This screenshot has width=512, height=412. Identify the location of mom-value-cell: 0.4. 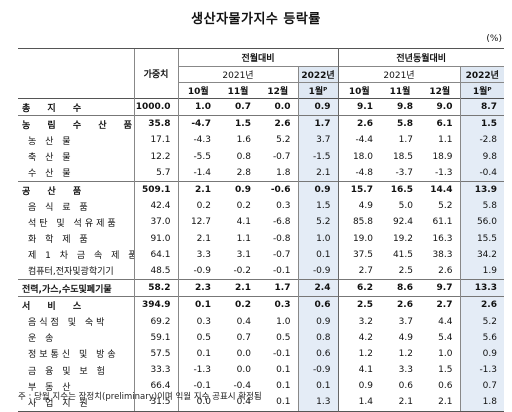
(243, 321).